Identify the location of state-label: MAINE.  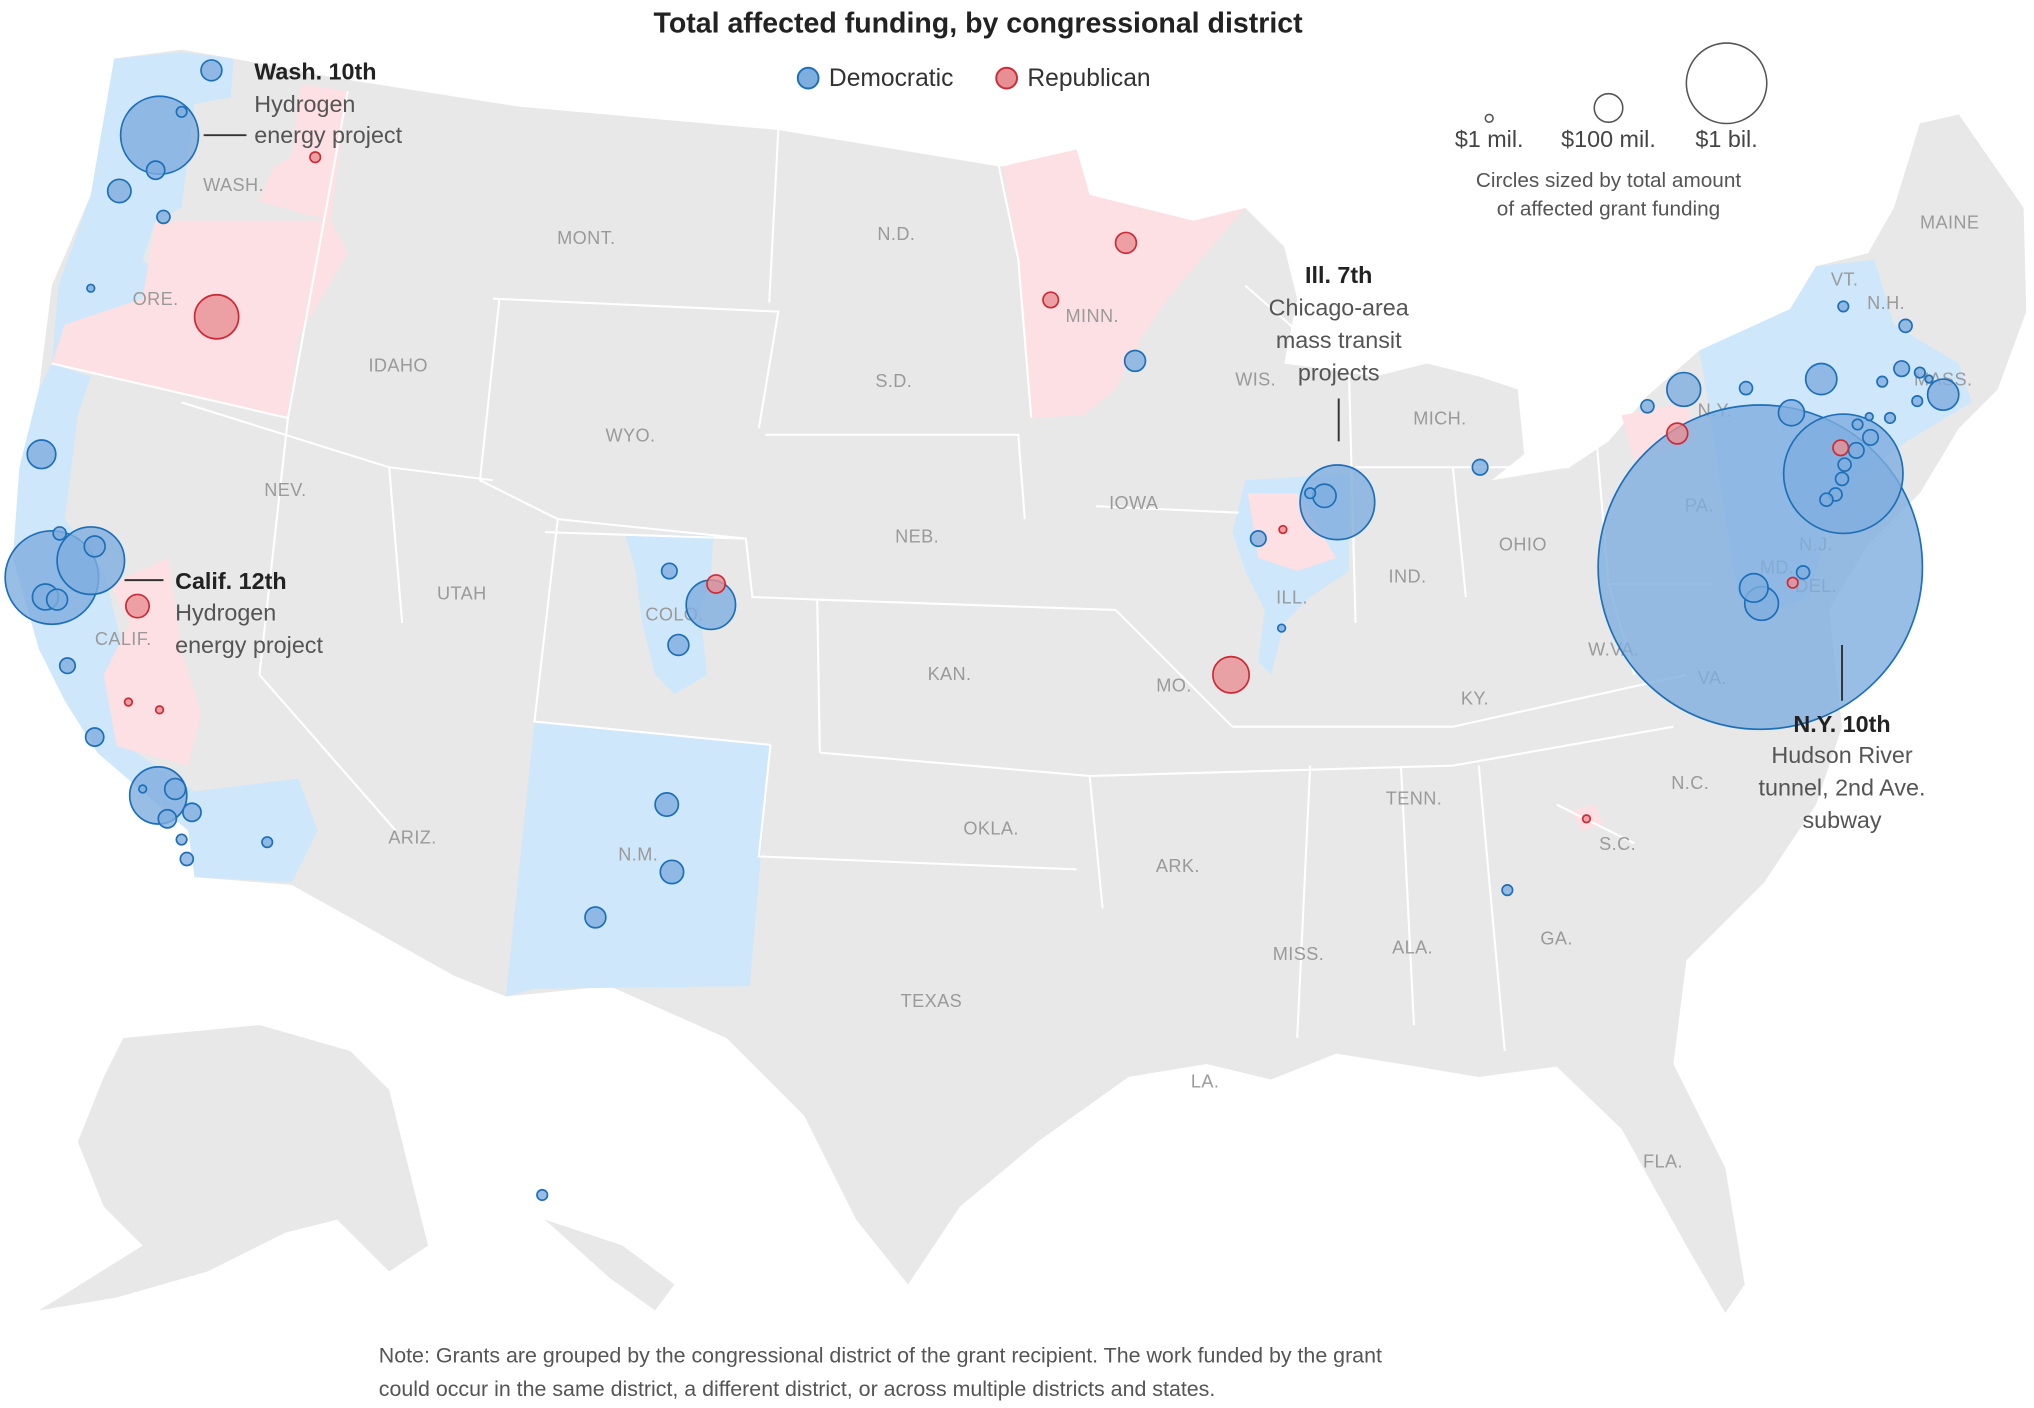
(1949, 223).